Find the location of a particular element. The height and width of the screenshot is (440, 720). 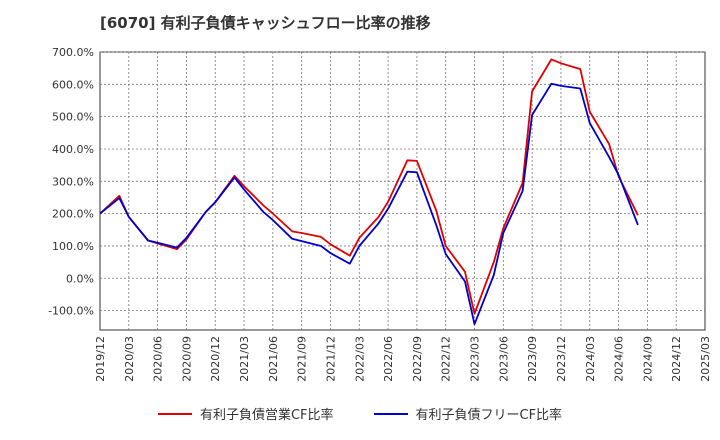

legend-swatch-red is located at coordinates (174, 413).